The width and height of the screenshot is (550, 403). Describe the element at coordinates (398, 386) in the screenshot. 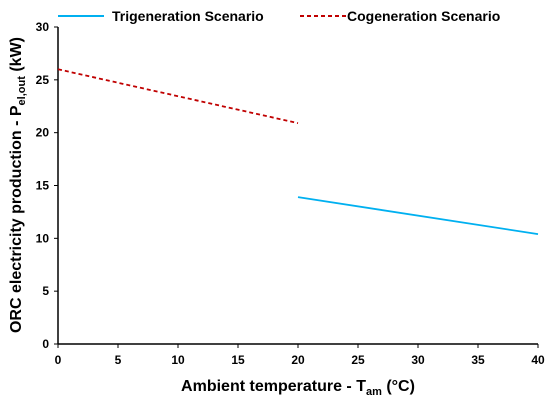

I see `x-axis-title-unit: (°C)` at that location.